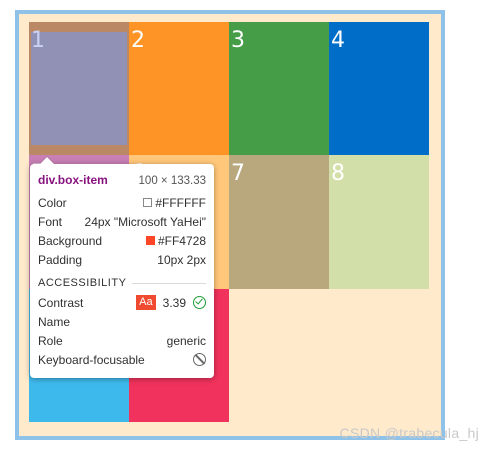  What do you see at coordinates (122, 321) in the screenshot?
I see `tooltip-row-name: Name` at bounding box center [122, 321].